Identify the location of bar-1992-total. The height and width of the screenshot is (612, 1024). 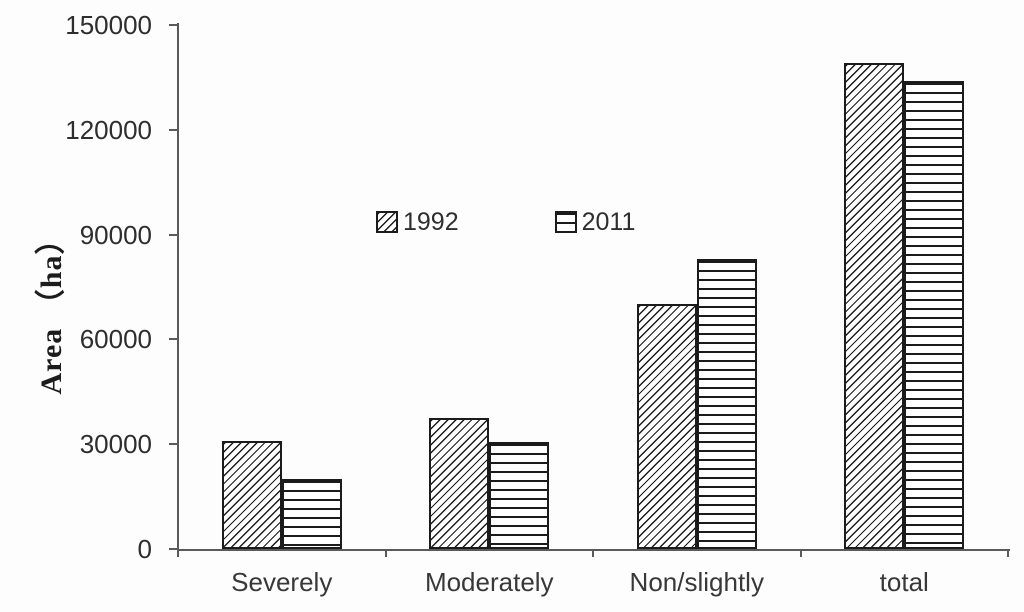
(874, 306).